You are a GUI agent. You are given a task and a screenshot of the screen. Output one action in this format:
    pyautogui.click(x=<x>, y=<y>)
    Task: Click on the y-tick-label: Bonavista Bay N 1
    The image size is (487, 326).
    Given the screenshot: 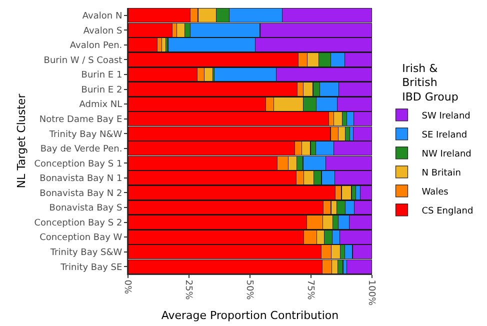 What is the action you would take?
    pyautogui.click(x=81, y=179)
    